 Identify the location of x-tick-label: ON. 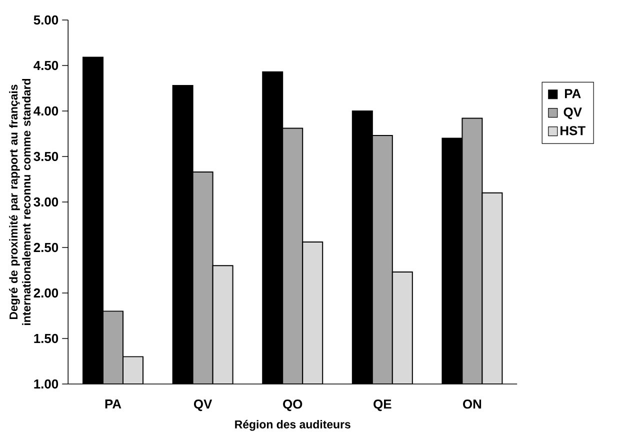
(472, 404).